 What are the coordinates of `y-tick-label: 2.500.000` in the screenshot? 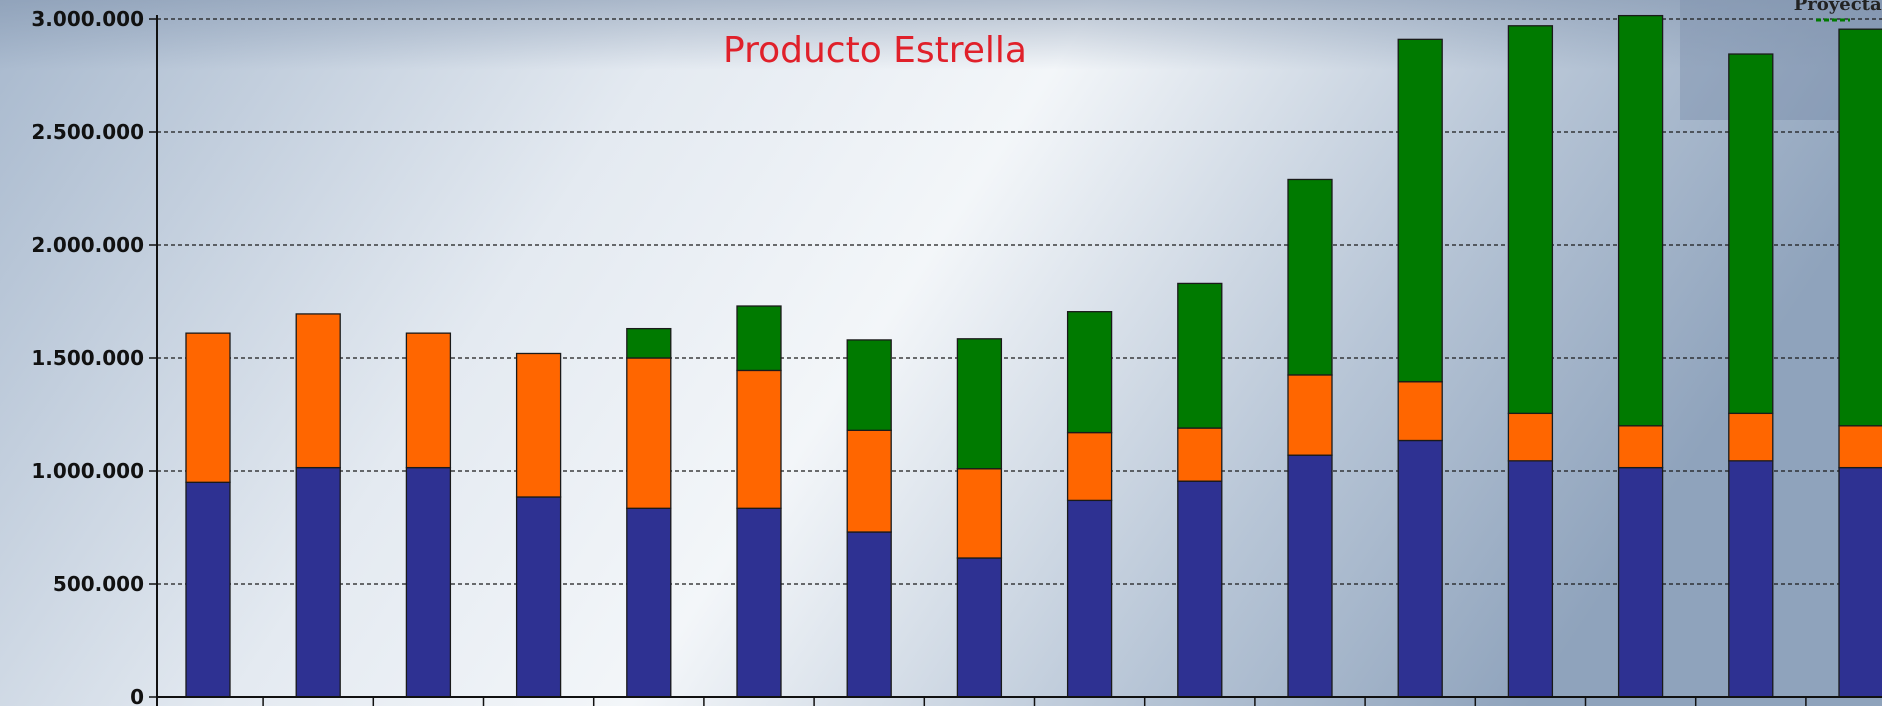 It's located at (87, 132).